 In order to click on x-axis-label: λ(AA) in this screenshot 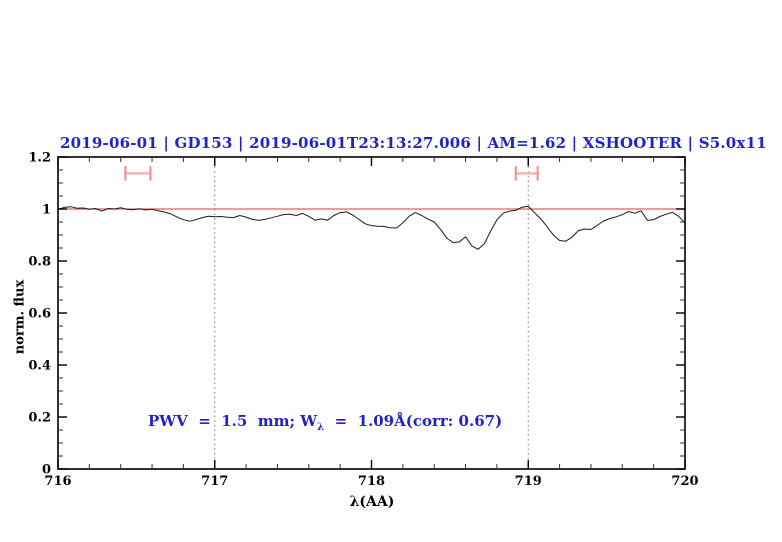, I will do `click(372, 502)`.